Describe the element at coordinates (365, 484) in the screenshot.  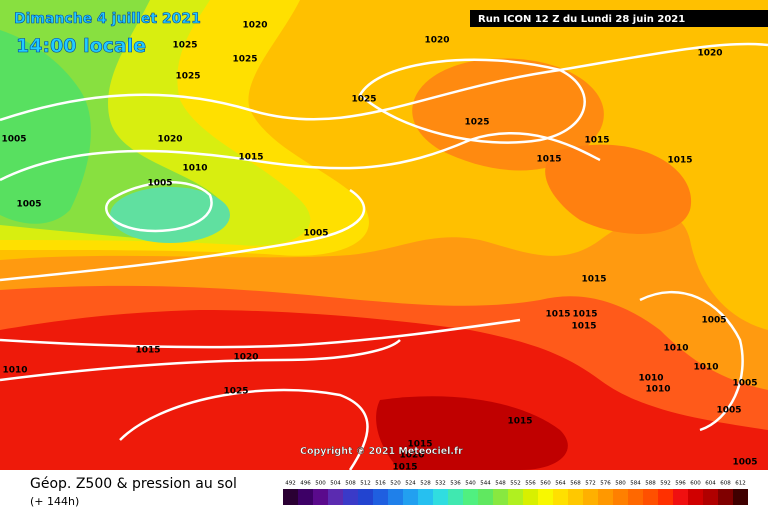
I see `legend-label: 512` at that location.